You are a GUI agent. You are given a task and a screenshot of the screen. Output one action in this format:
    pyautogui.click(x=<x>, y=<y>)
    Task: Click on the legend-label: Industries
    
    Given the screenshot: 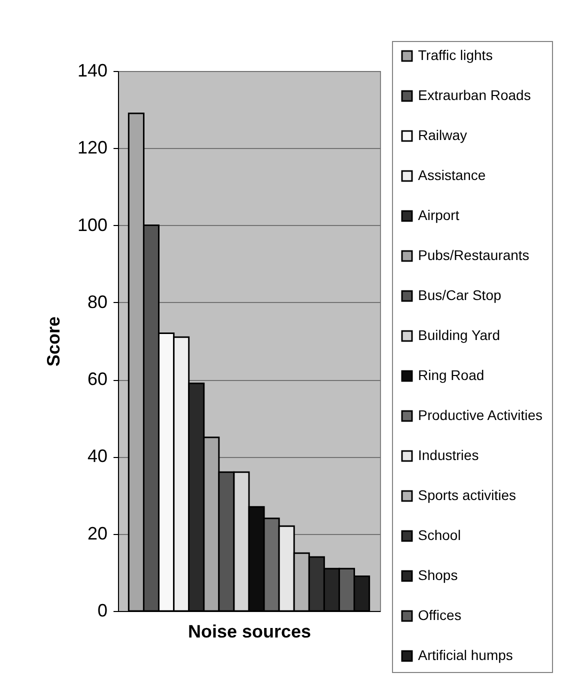 What is the action you would take?
    pyautogui.click(x=448, y=455)
    